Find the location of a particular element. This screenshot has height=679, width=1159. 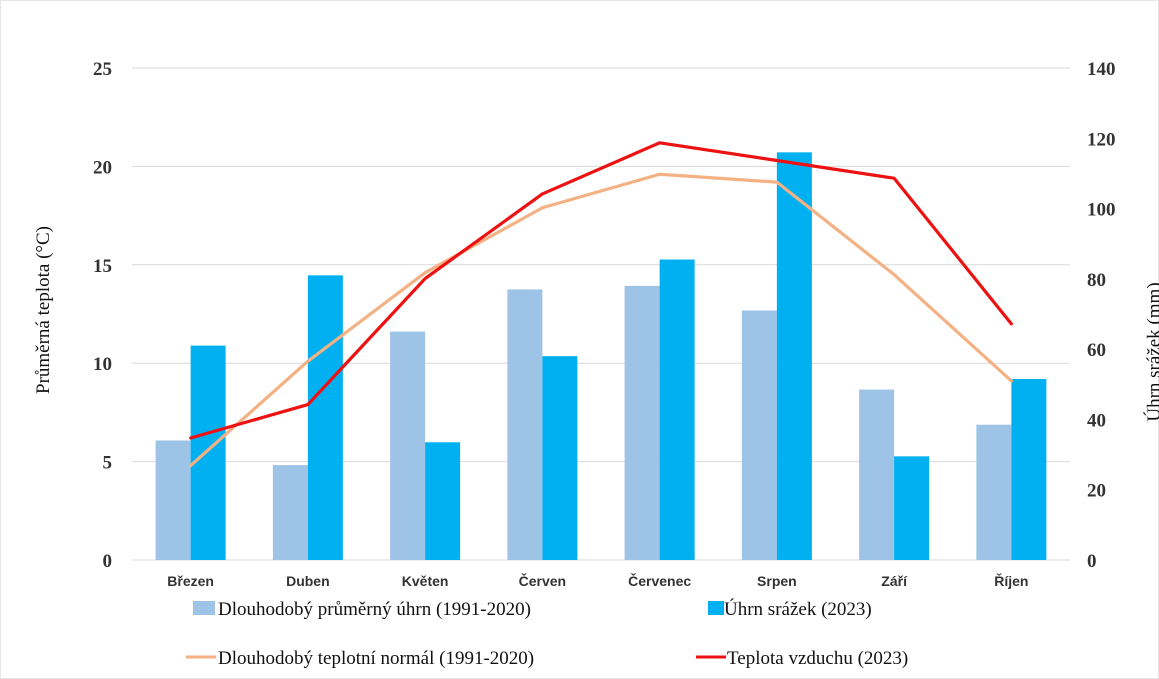

x-tick-label: Červenec is located at coordinates (659, 580).